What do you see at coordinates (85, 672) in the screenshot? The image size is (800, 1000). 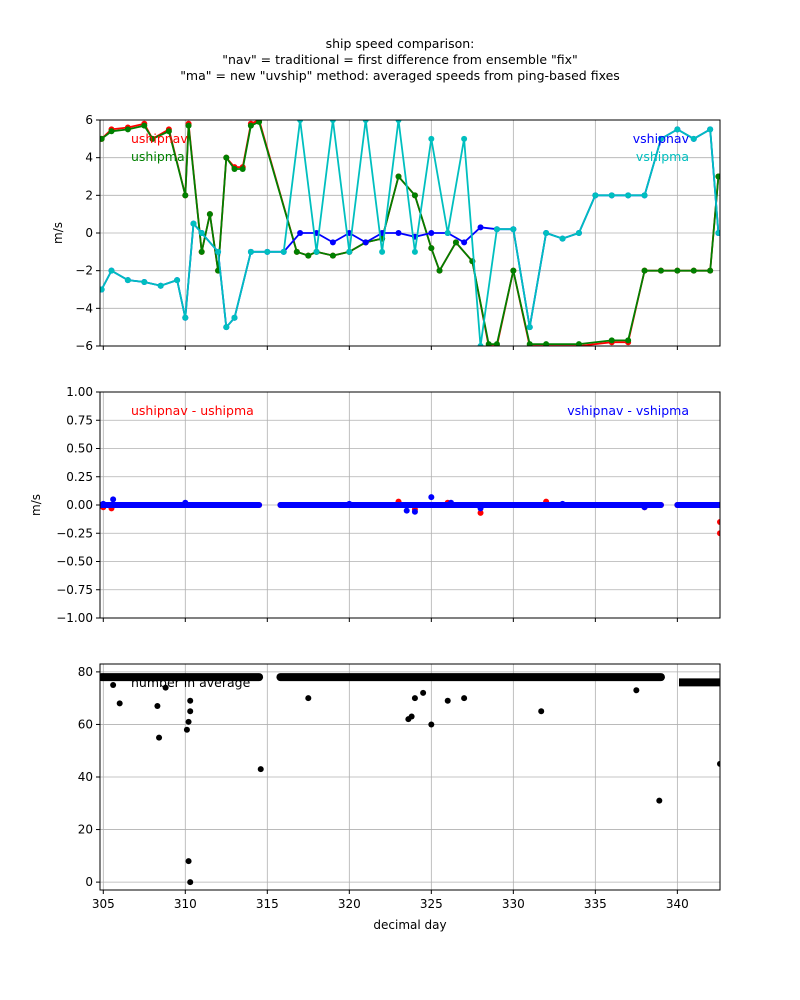 I see `y-tick-label: 80` at bounding box center [85, 672].